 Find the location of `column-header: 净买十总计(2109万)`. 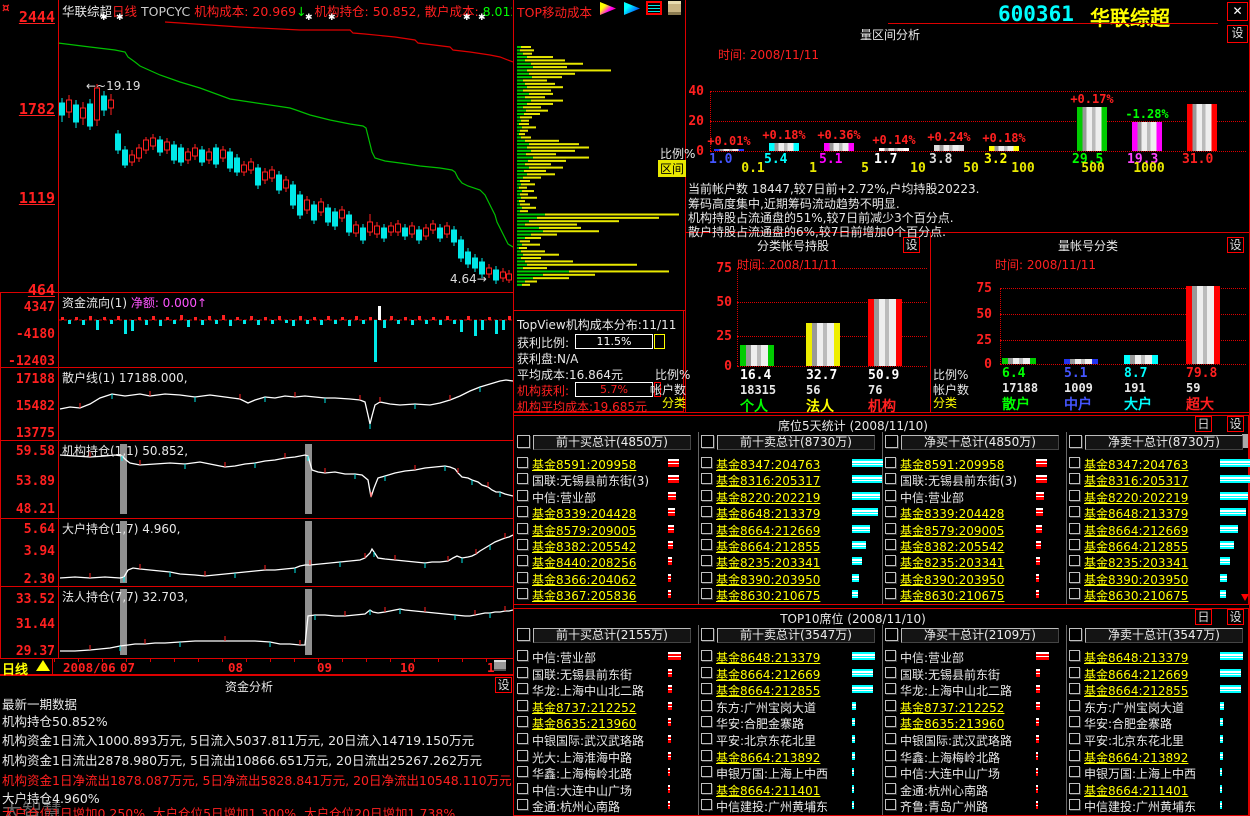

column-header: 净买十总计(2109万) is located at coordinates (980, 635).